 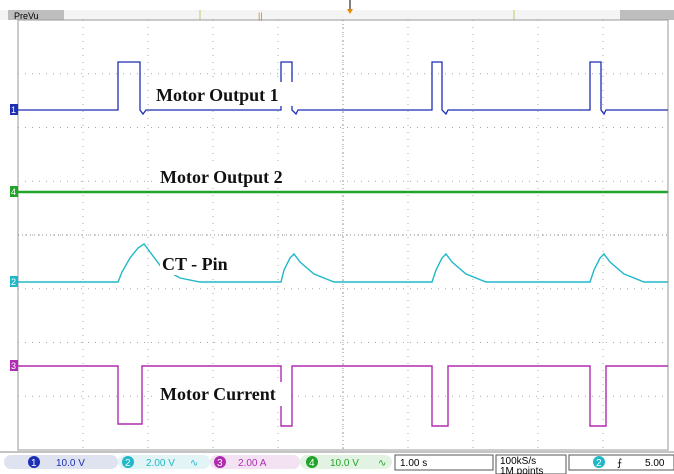 What do you see at coordinates (260, 16) in the screenshot?
I see `trigger-position-icon: ||` at bounding box center [260, 16].